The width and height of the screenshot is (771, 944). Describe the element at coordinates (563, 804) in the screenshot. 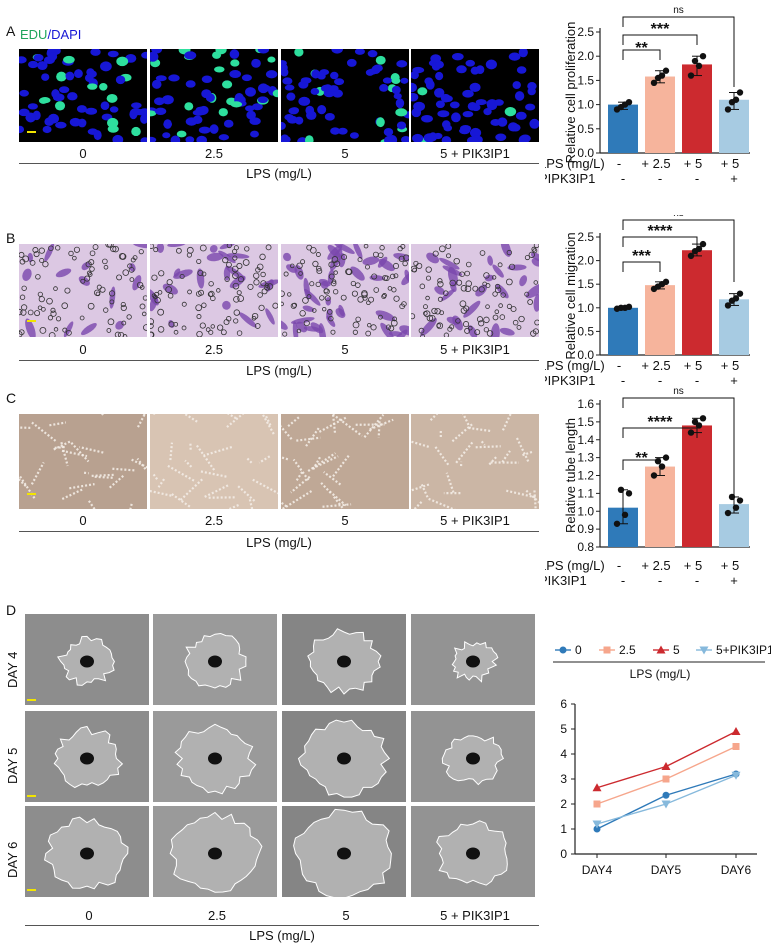

I see `y-tick-label: 2` at that location.